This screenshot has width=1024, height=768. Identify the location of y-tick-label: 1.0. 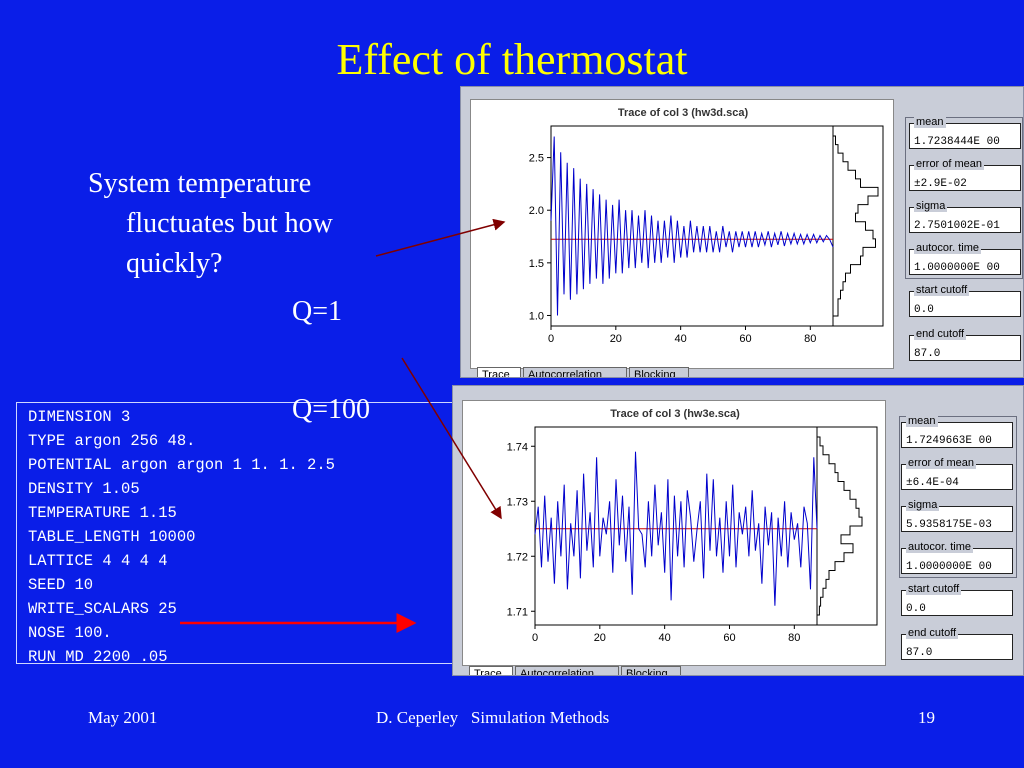
(536, 316).